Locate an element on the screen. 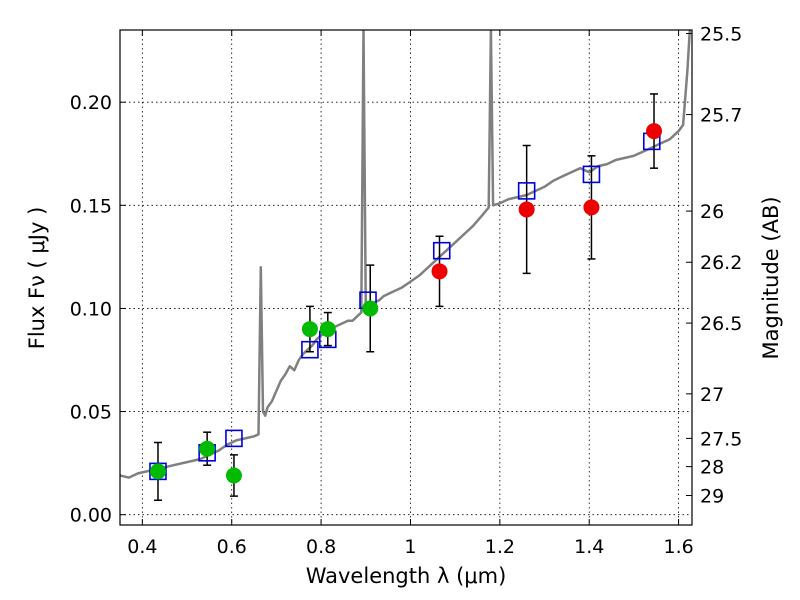 The width and height of the screenshot is (800, 600). y-tick-label: 0.05 is located at coordinates (91, 413).